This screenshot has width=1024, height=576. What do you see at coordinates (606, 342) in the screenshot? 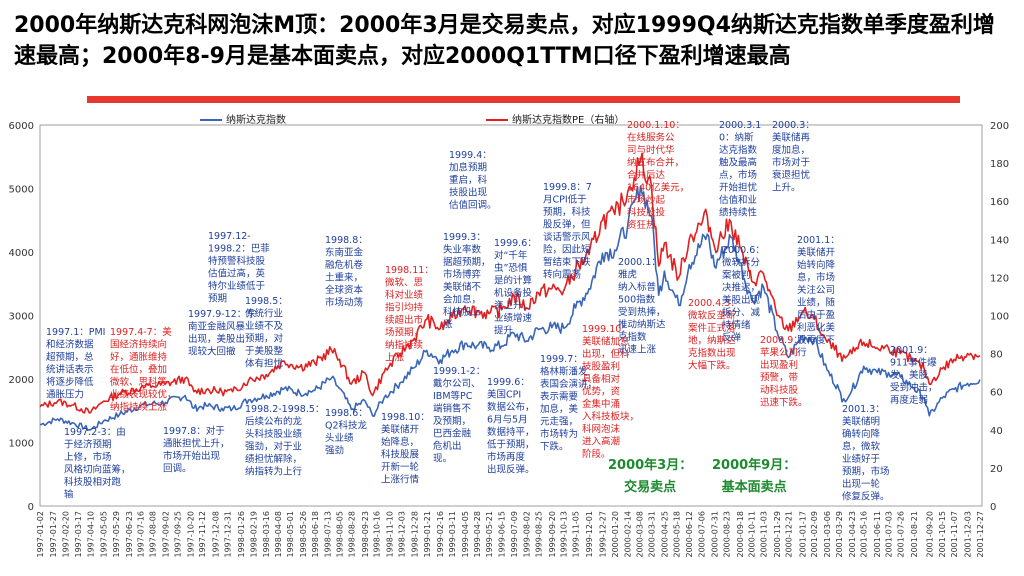
I see `annotation-line: 美联储加息` at bounding box center [606, 342].